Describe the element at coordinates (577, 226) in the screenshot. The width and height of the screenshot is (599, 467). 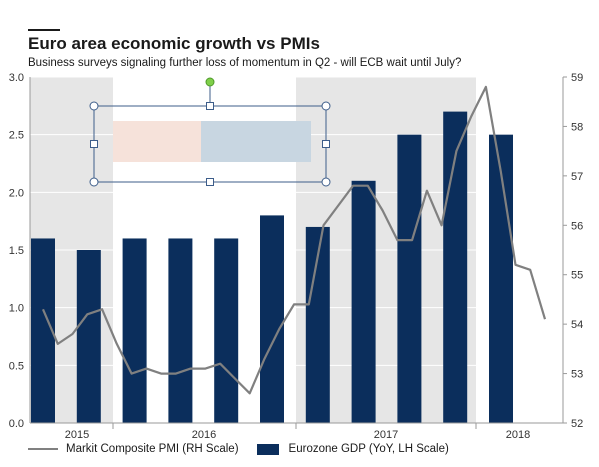
I see `right-tick-label: 56` at that location.